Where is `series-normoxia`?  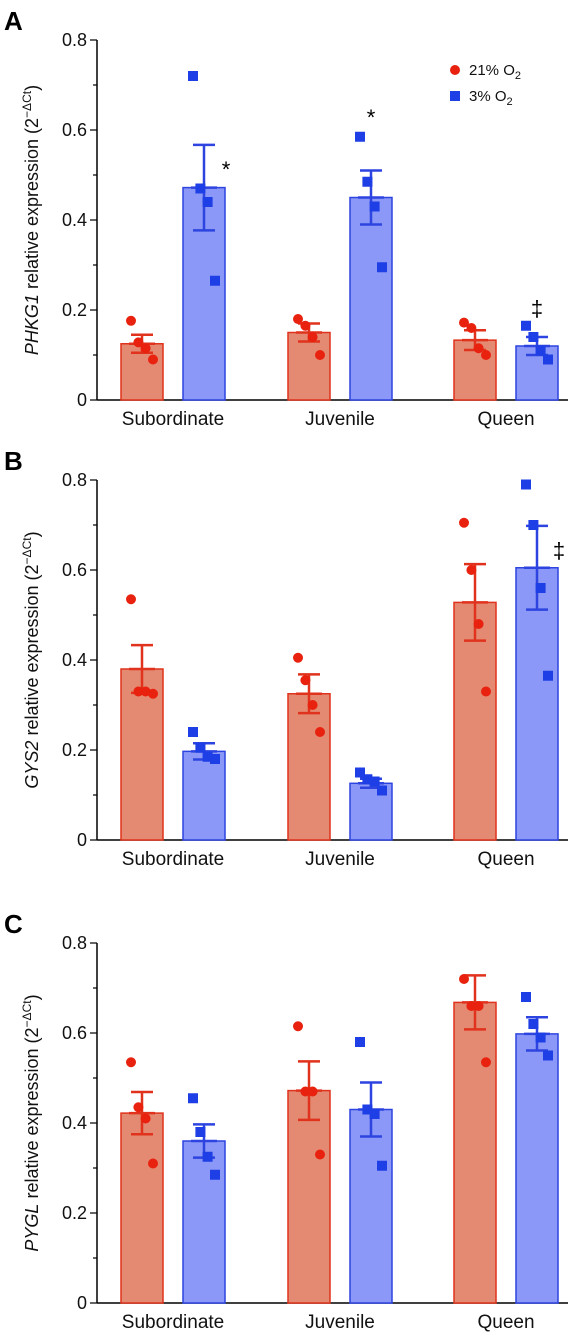
series-normoxia is located at coordinates (308, 357).